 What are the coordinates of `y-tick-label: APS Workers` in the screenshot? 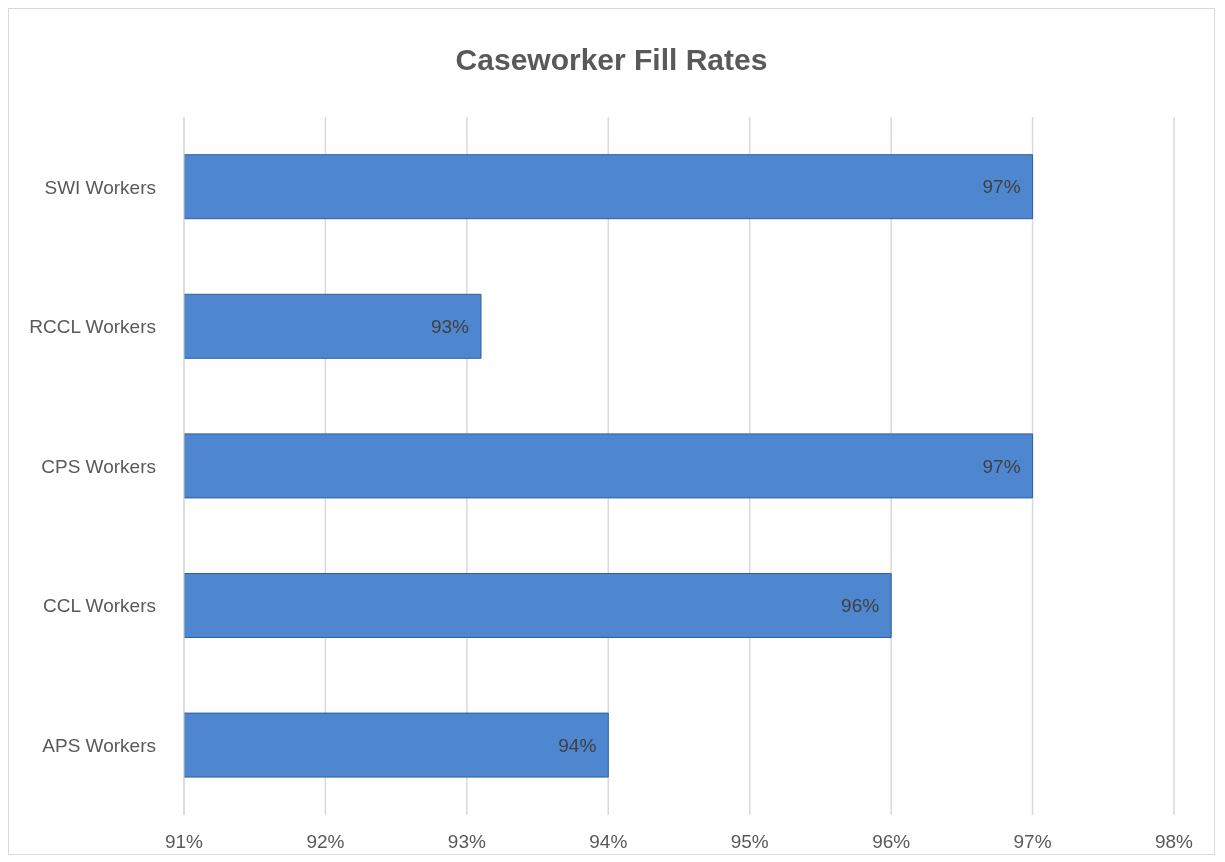 It's located at (99, 745).